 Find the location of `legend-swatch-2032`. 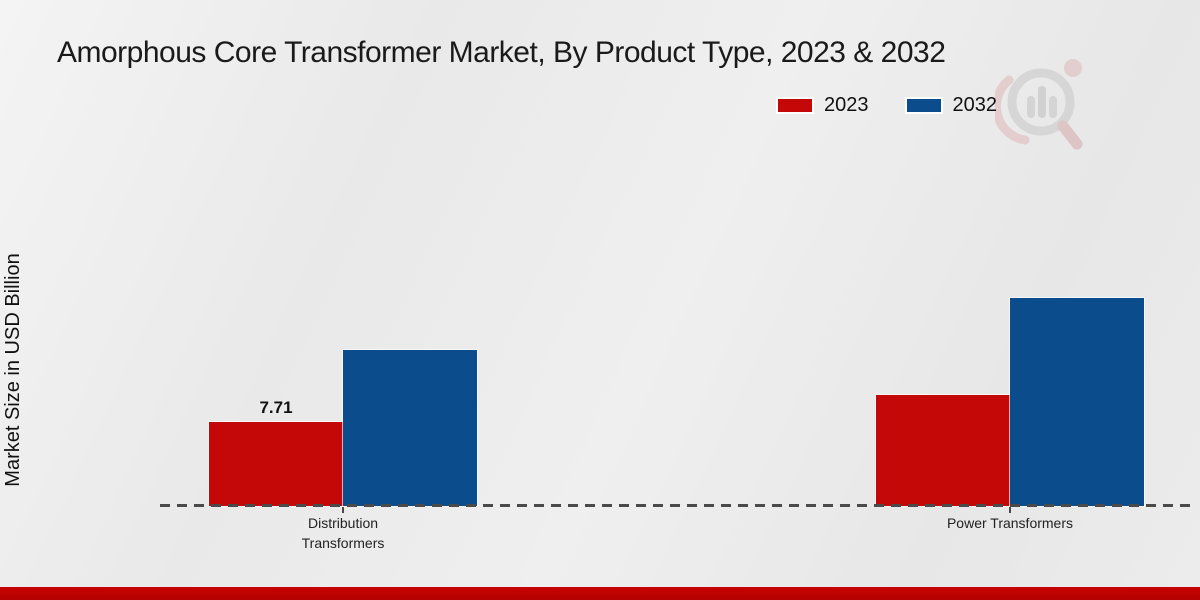

legend-swatch-2032 is located at coordinates (923, 105).